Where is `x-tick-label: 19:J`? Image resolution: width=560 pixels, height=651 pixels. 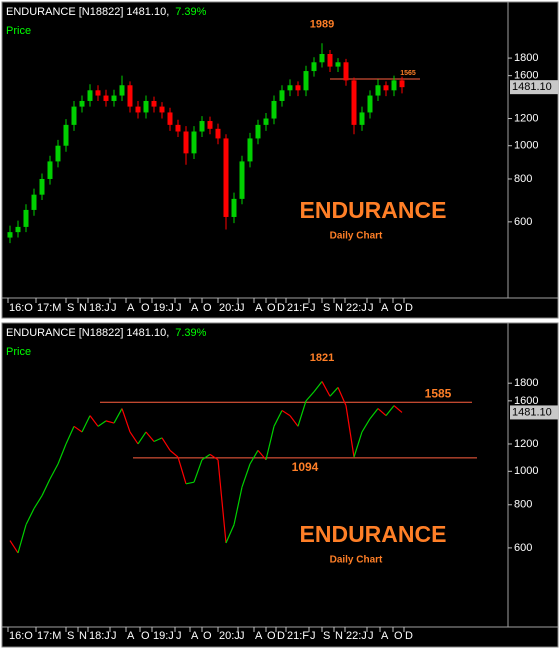
x-tick-label: 19:J is located at coordinates (163, 308).